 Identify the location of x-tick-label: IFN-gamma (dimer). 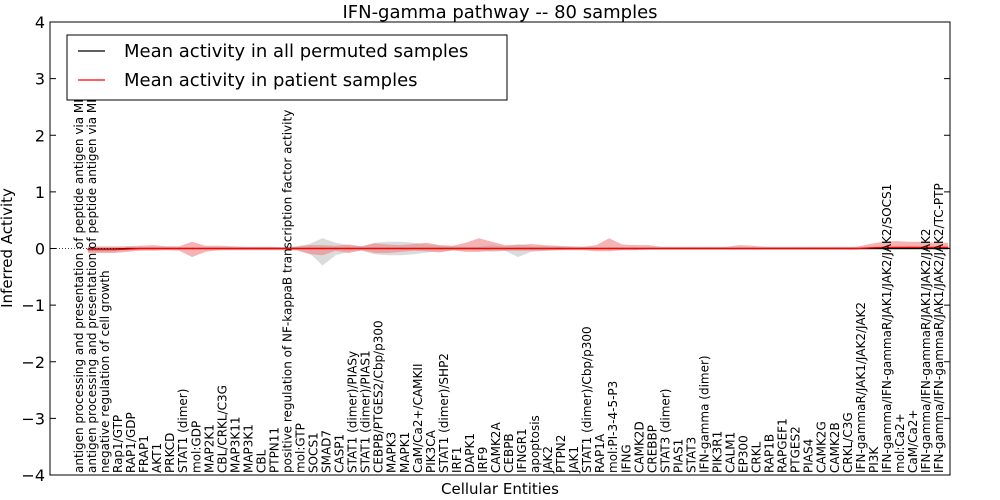
(705, 414).